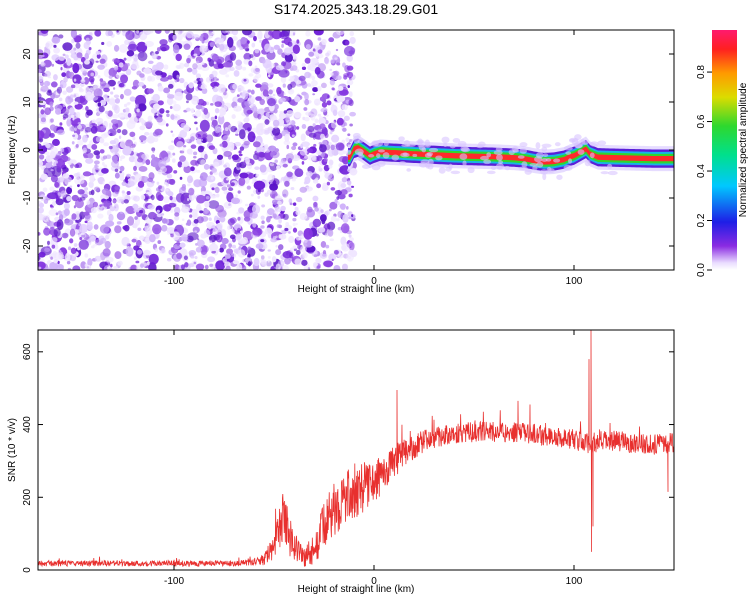 Image resolution: width=750 pixels, height=600 pixels. What do you see at coordinates (27, 570) in the screenshot?
I see `snr-ytick-label: 0` at bounding box center [27, 570].